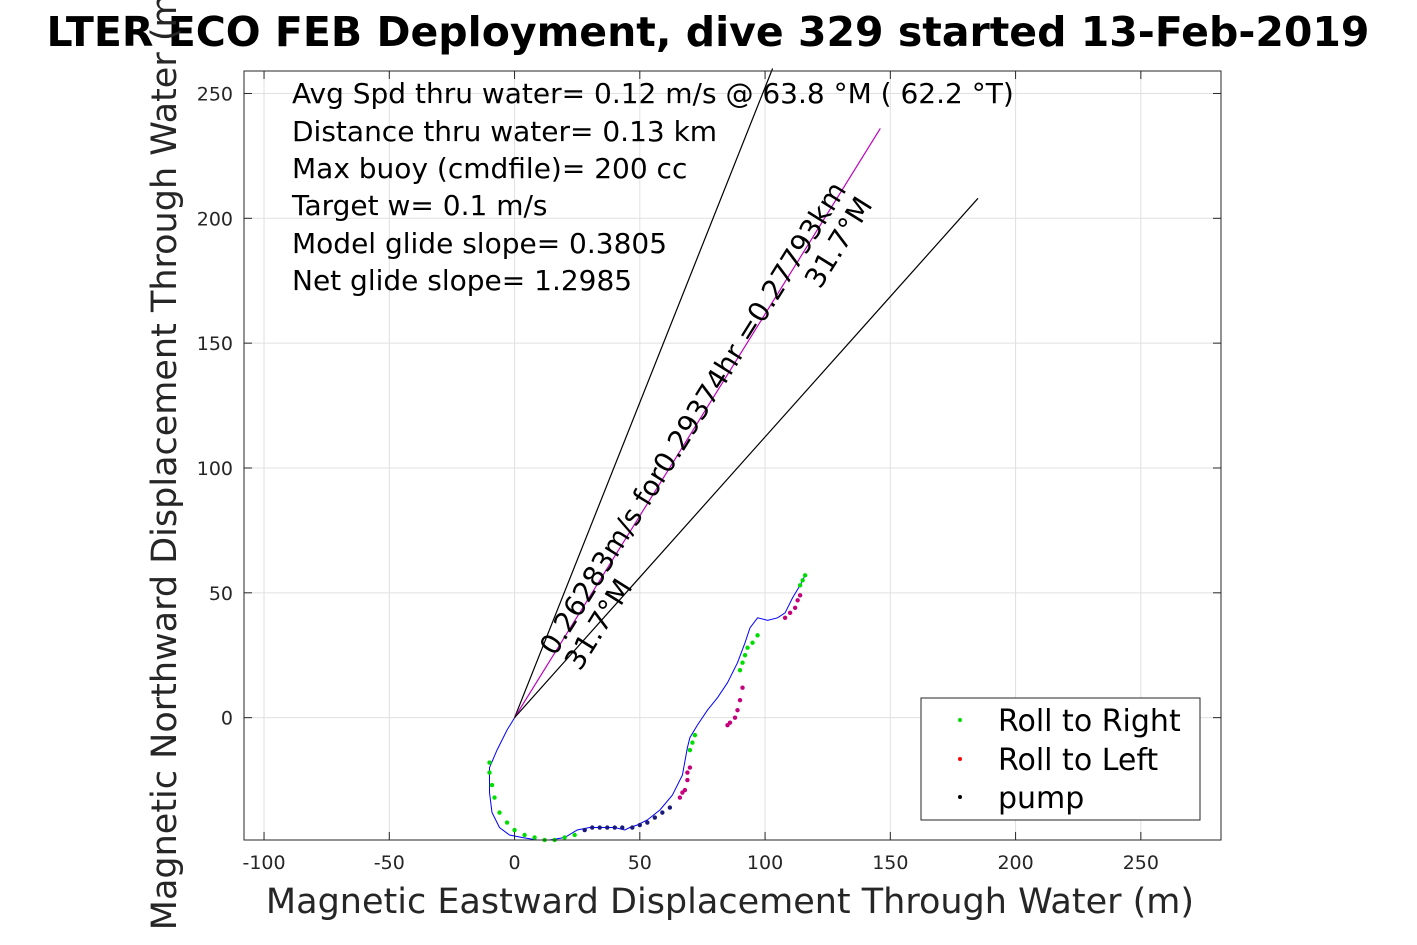  Describe the element at coordinates (389, 863) in the screenshot. I see `x-tick-label: -50` at that location.